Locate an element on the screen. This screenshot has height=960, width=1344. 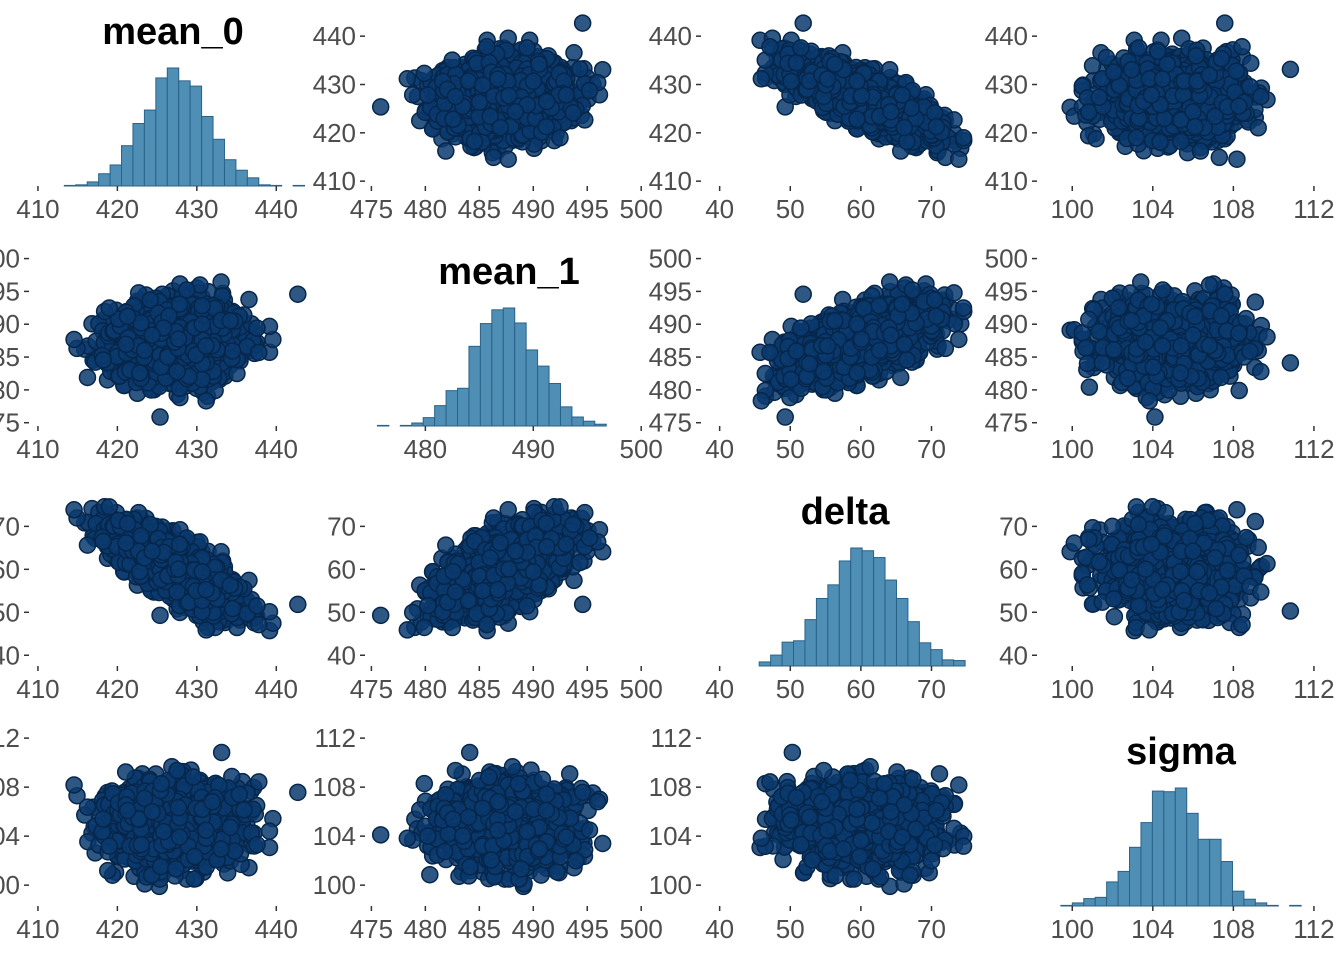
x-tick-label-mean_1: 475 is located at coordinates (371, 209).